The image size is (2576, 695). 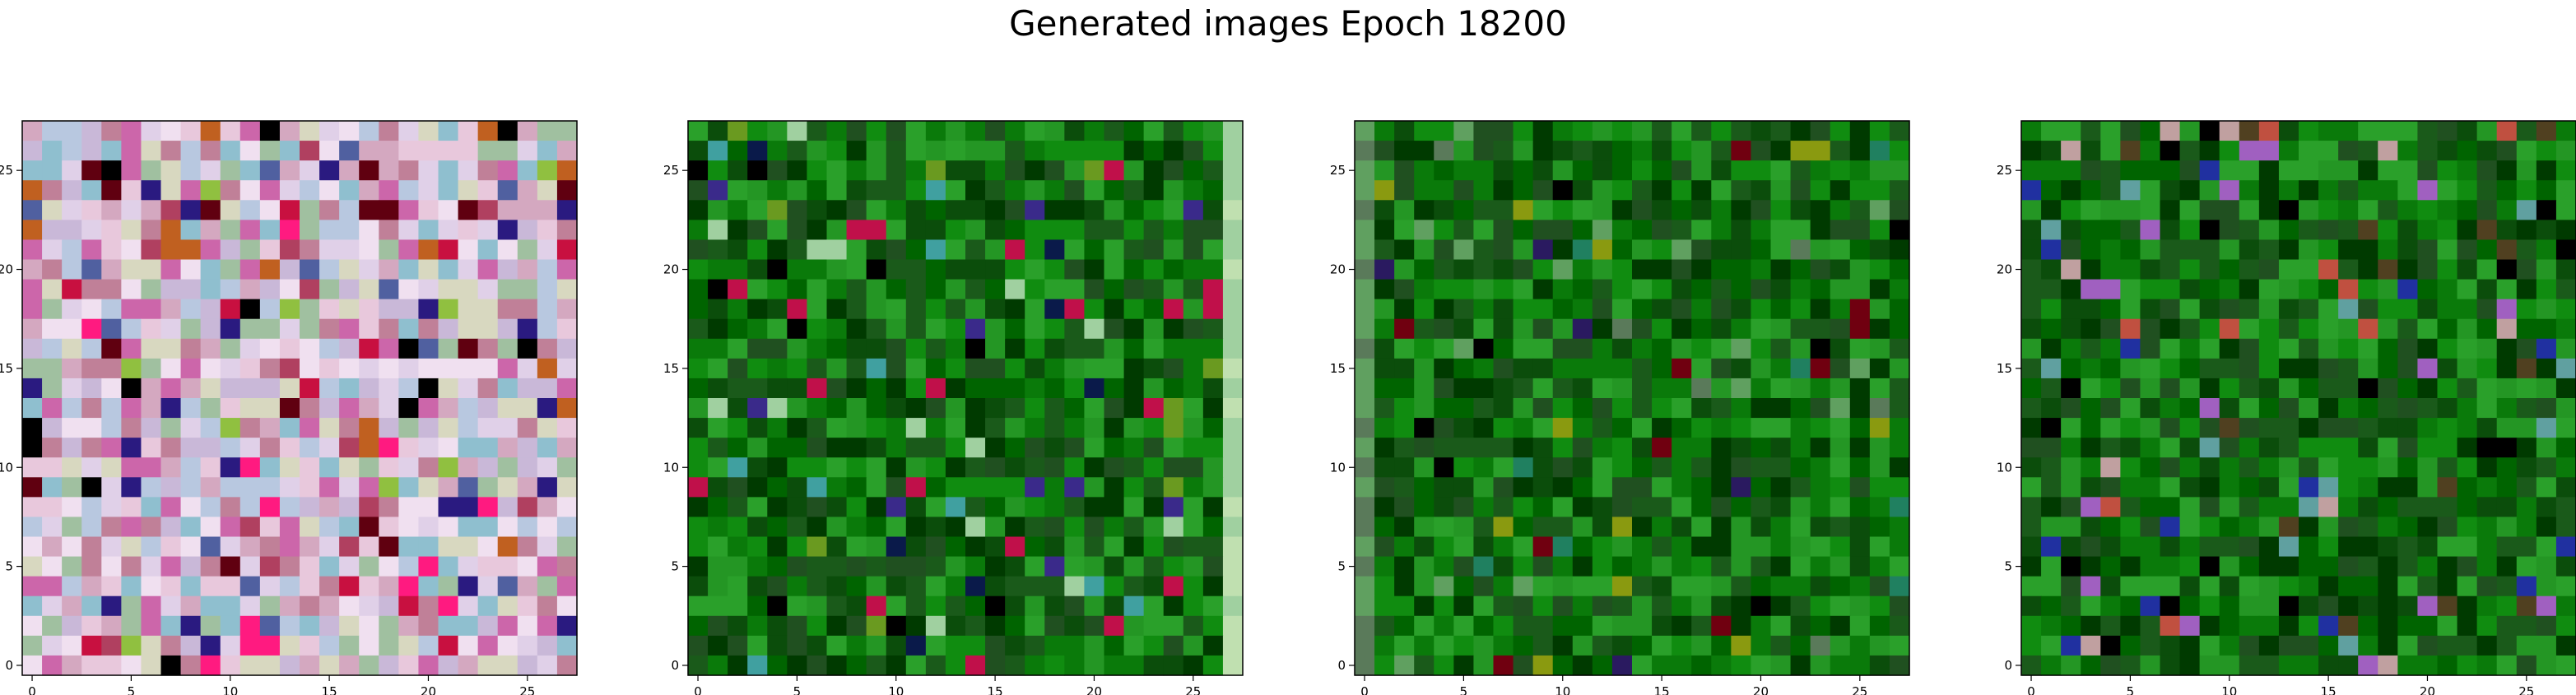 What do you see at coordinates (995, 689) in the screenshot?
I see `x-tick-label: 15` at bounding box center [995, 689].